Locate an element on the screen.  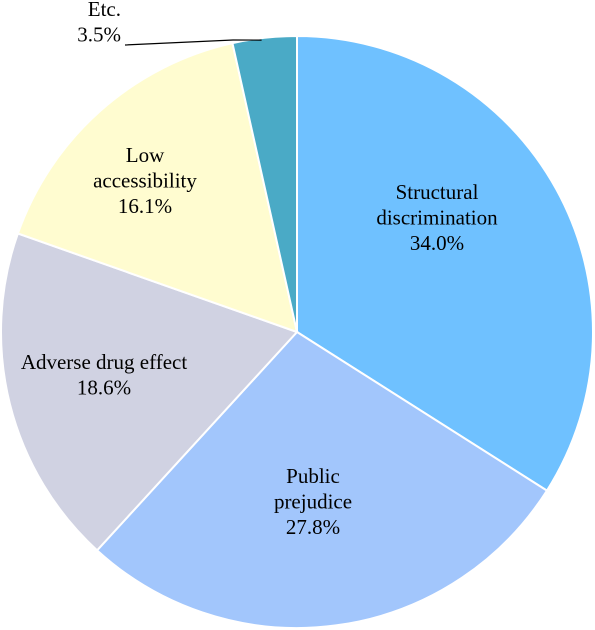
slice-label-adverse-drug-effect: Adverse drug effect 18.6% is located at coordinates (104, 375).